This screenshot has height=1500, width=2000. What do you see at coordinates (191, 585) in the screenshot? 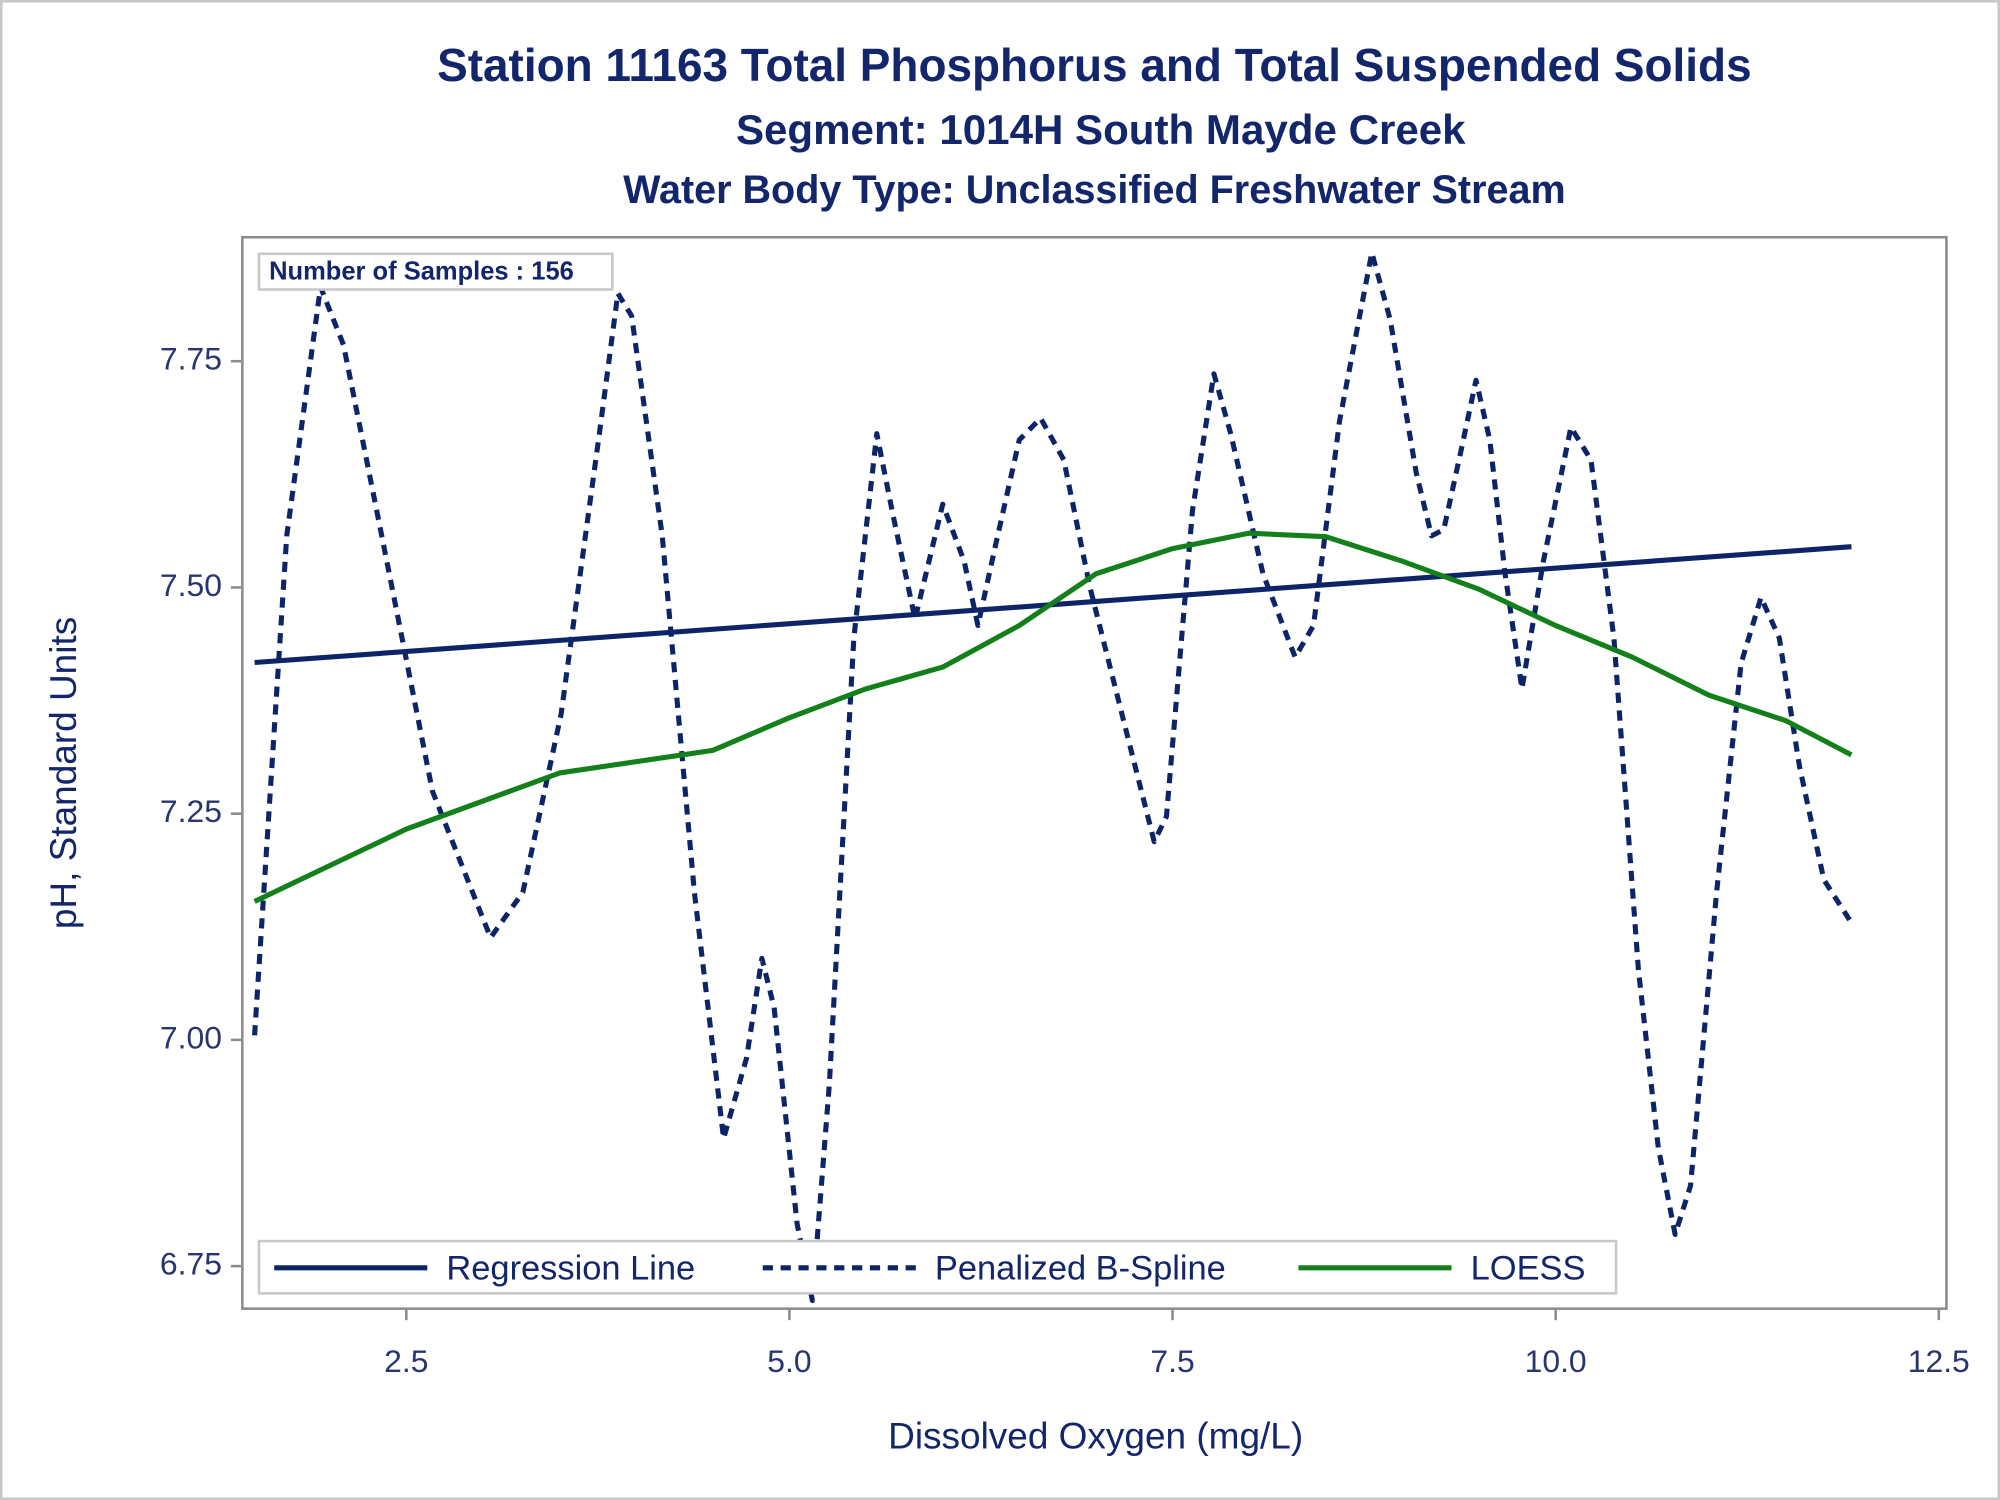
I see `y-tick-label: 7.50` at bounding box center [191, 585].